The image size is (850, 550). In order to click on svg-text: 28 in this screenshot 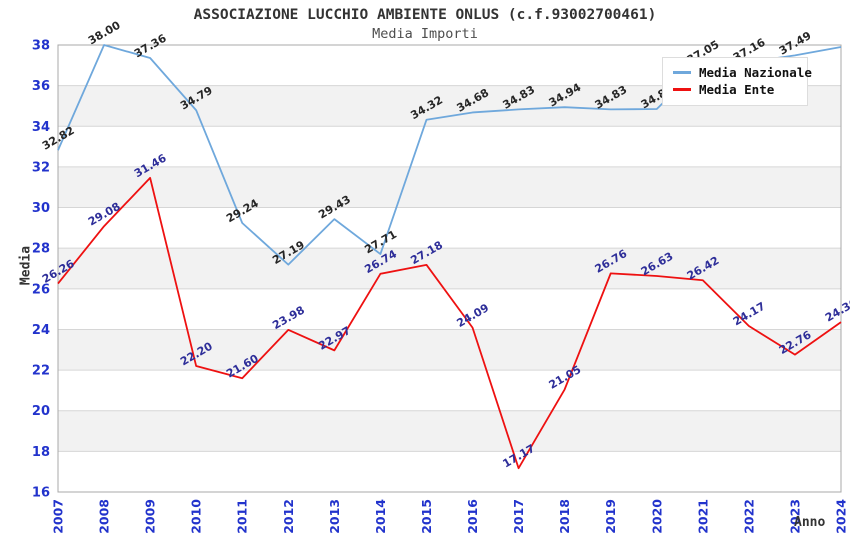, I will do `click(41, 249)`.